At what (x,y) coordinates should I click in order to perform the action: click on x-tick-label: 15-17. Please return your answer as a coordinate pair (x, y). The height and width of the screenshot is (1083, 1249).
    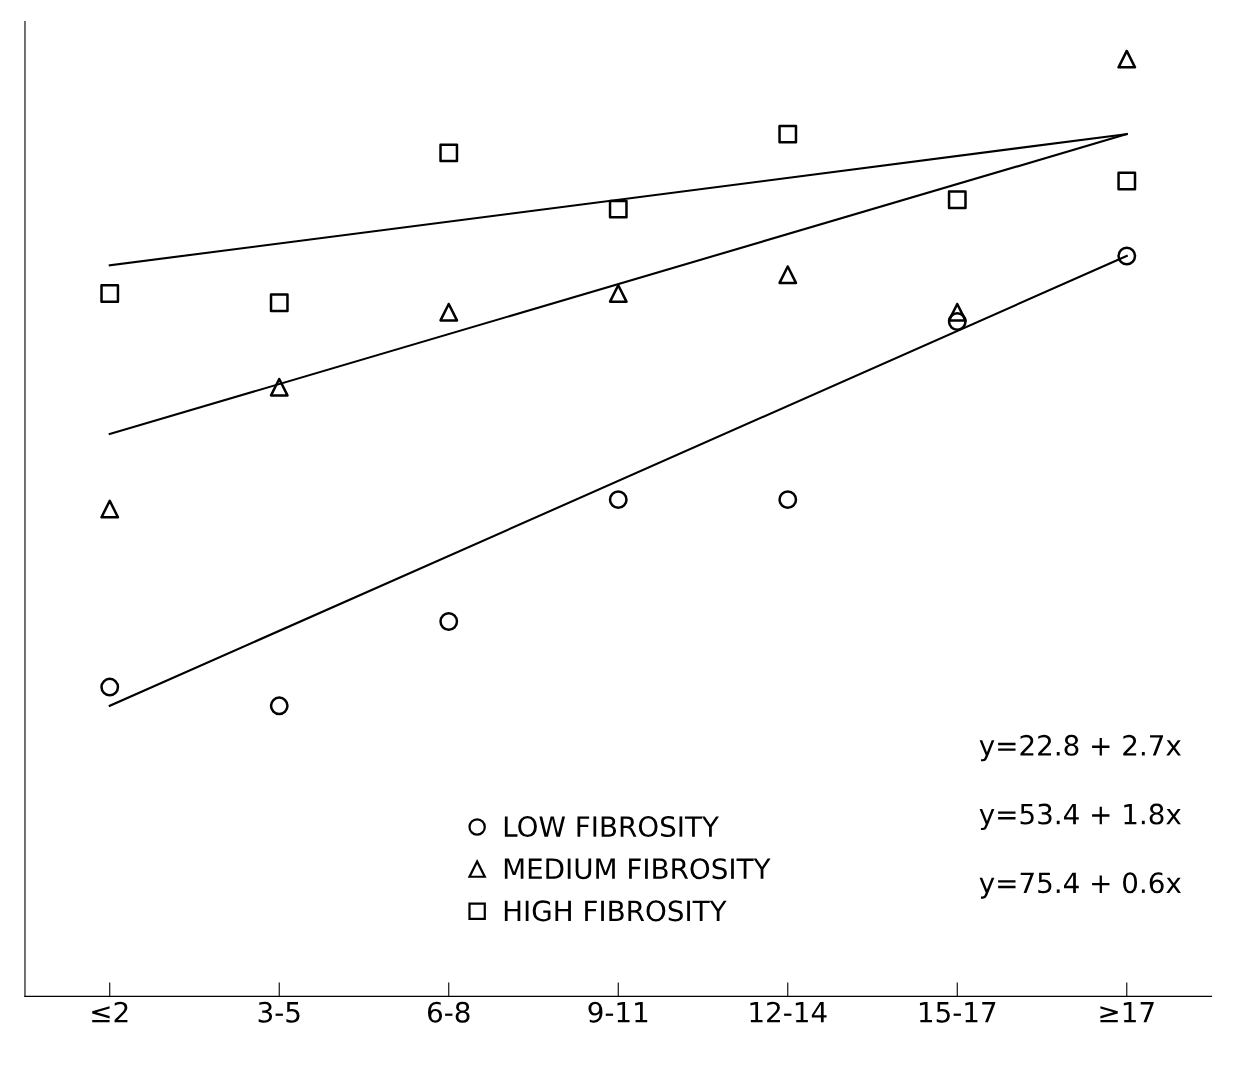
    Looking at the image, I should click on (957, 1012).